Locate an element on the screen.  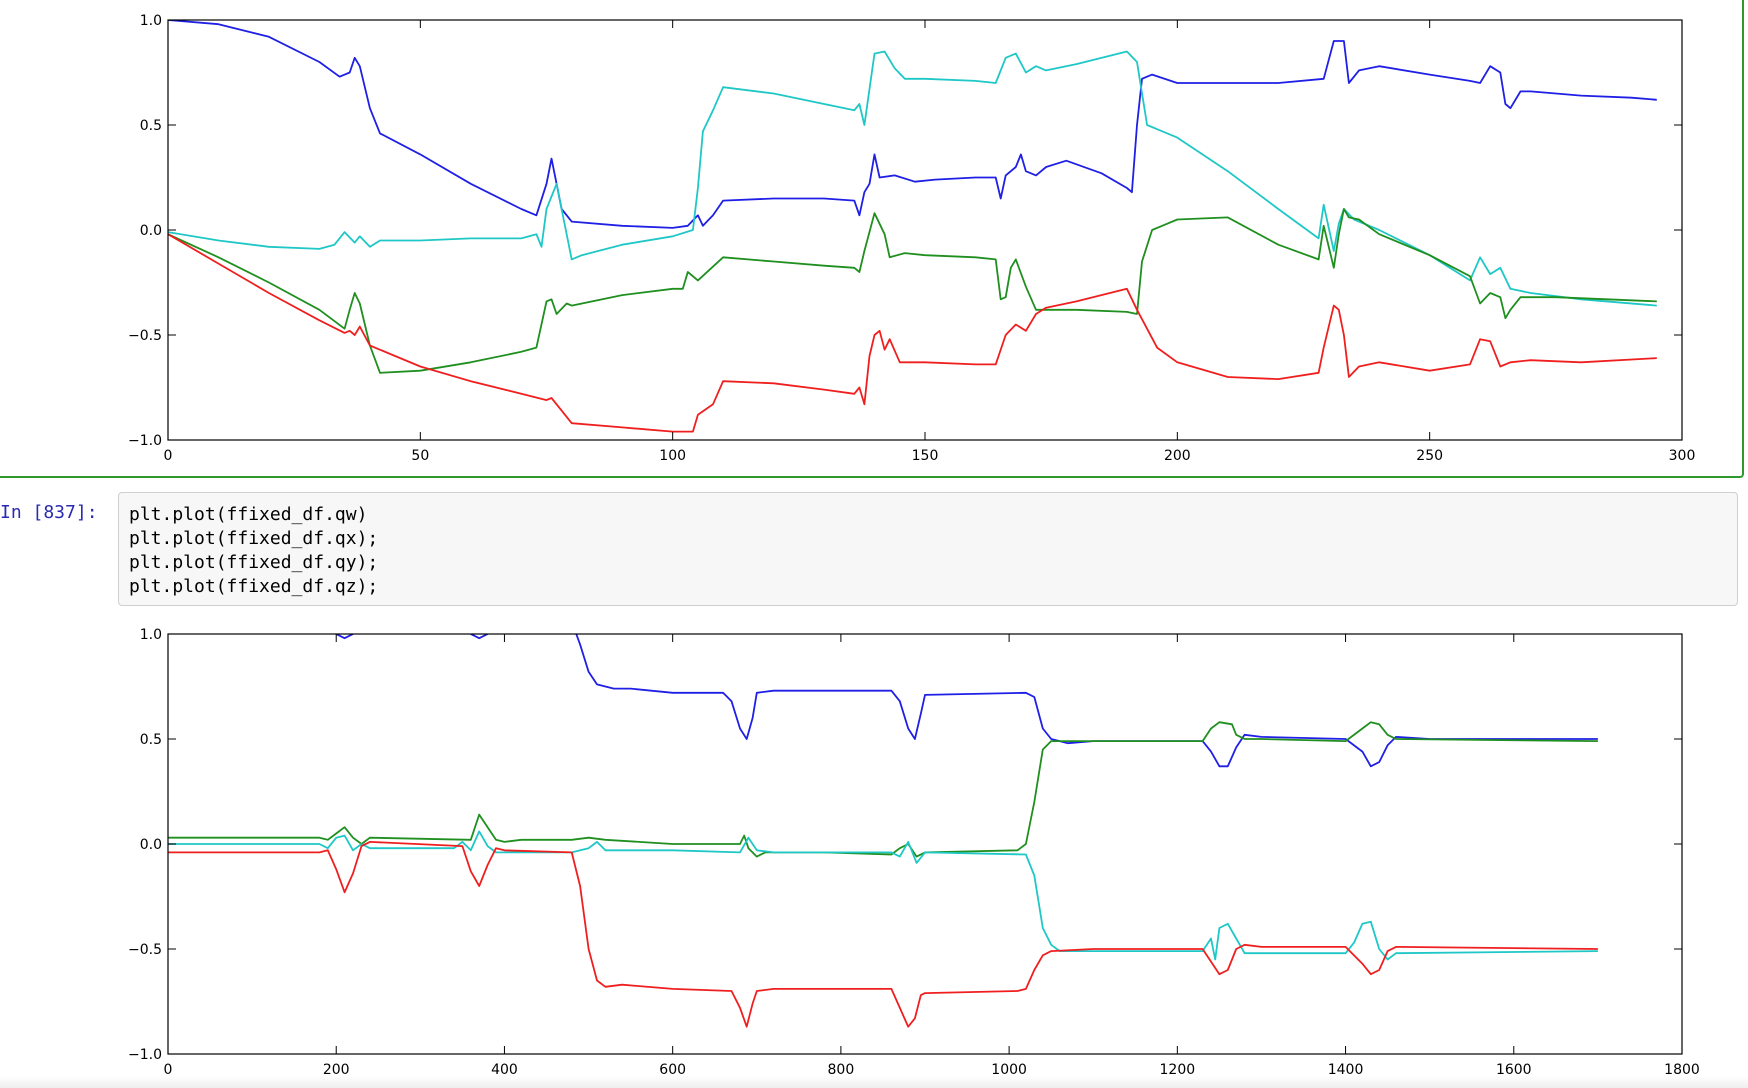
x-tick-label: 1400 is located at coordinates (1346, 1070).